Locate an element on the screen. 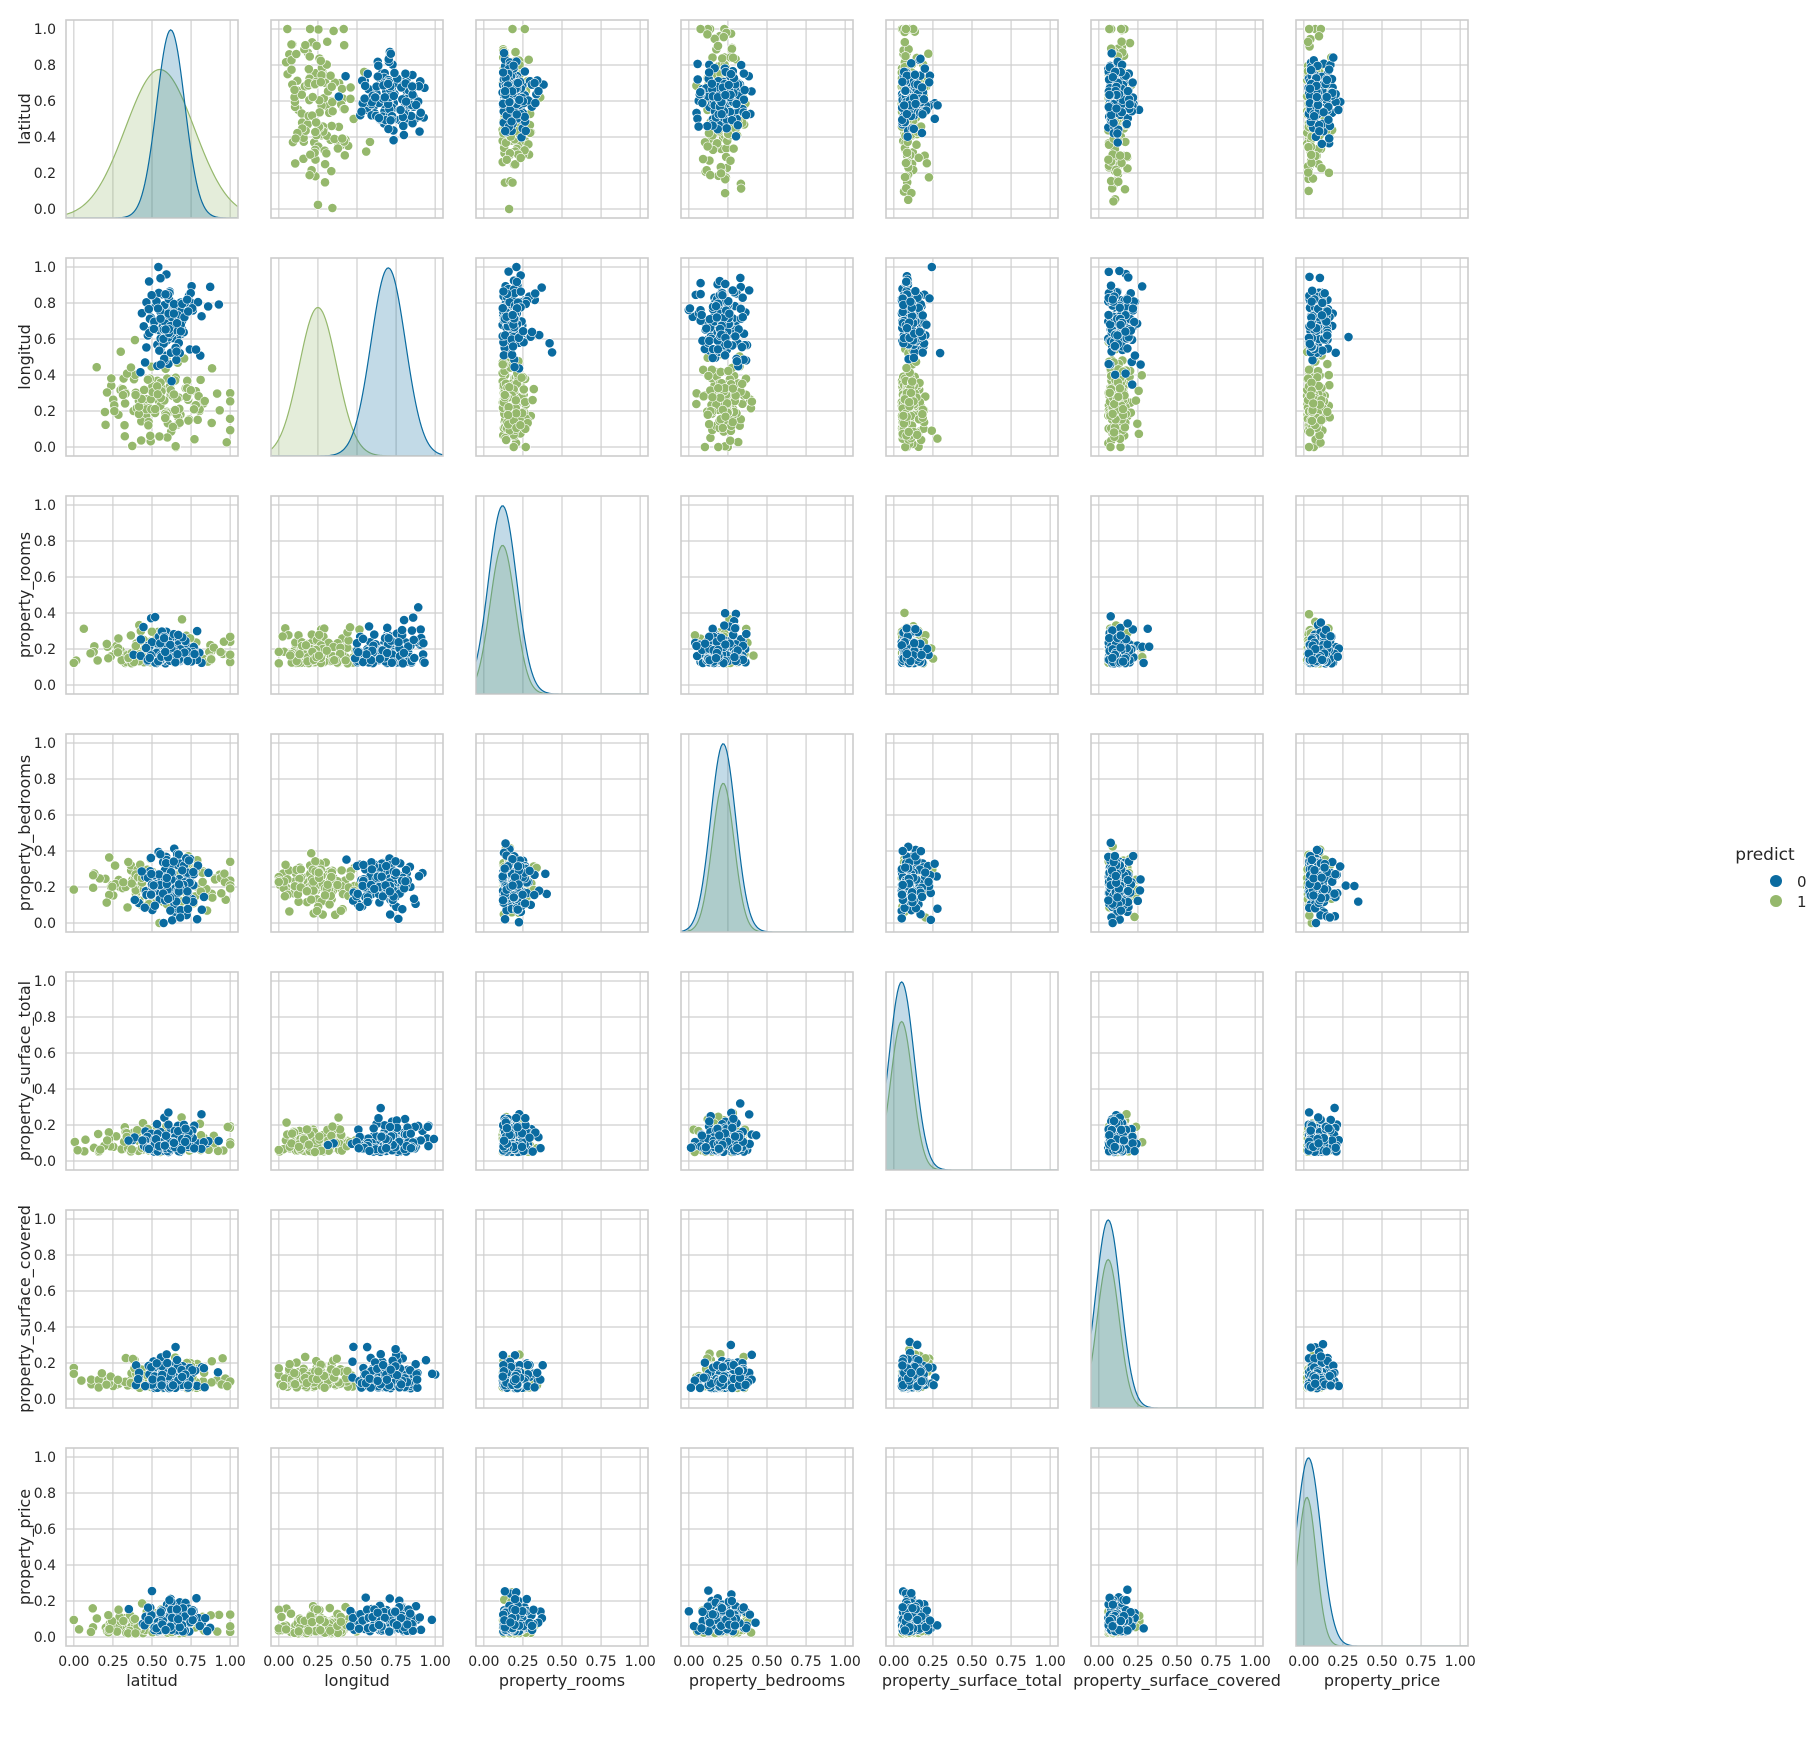  y-tick-label: 0.2 is located at coordinates (45, 174).